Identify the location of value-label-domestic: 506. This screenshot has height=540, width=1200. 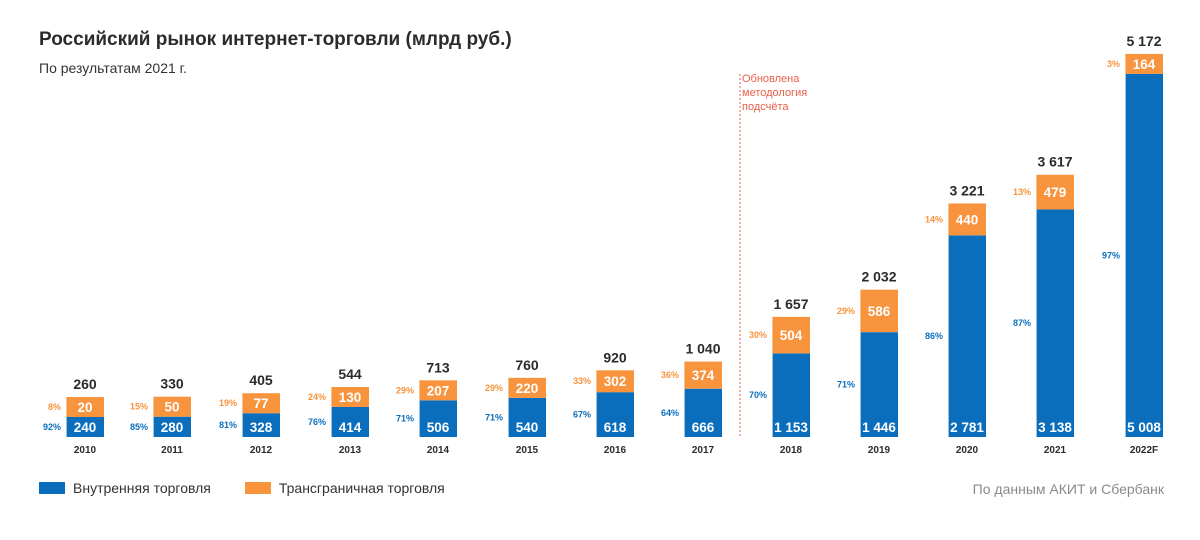
(438, 427).